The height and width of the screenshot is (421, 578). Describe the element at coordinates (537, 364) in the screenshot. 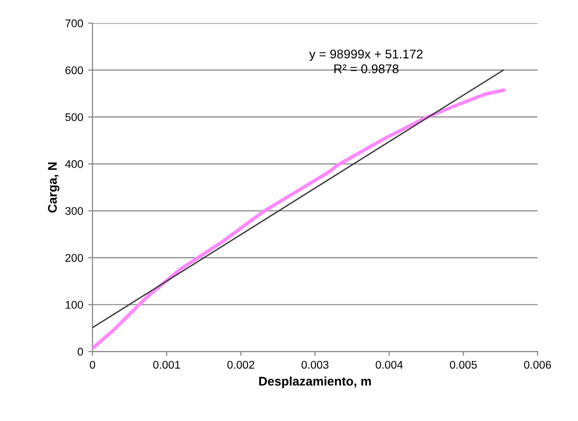

I see `x-tick-label: 0.006` at that location.